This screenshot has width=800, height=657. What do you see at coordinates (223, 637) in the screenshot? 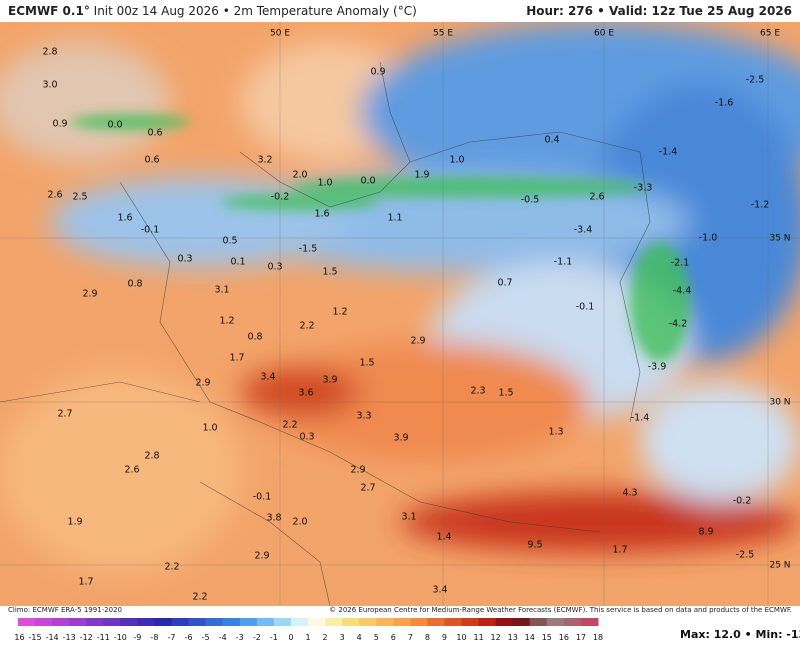
I see `colorbar-tick-label: -4` at bounding box center [223, 637].